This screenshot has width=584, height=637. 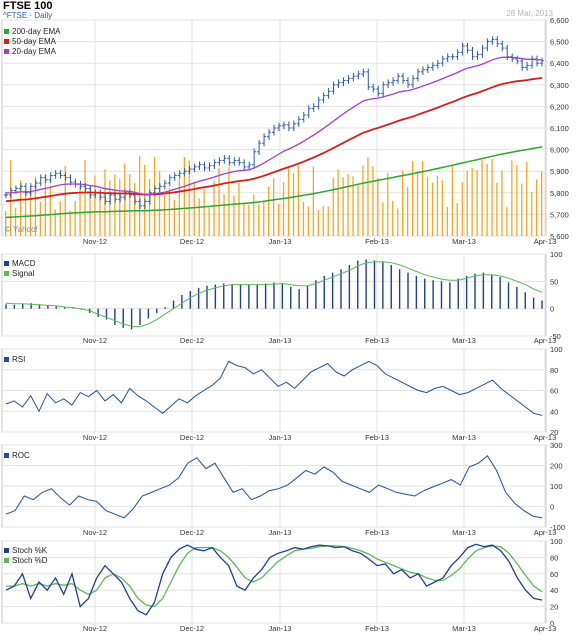 I want to click on xtick-stoch: Feb-13, so click(x=377, y=628).